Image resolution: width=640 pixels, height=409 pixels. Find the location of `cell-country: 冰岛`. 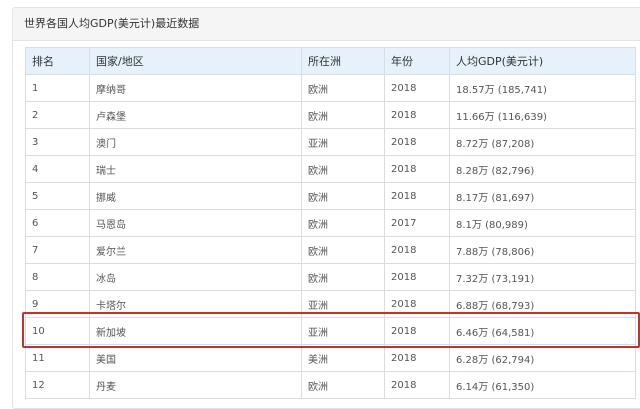

cell-country: 冰岛 is located at coordinates (195, 277).